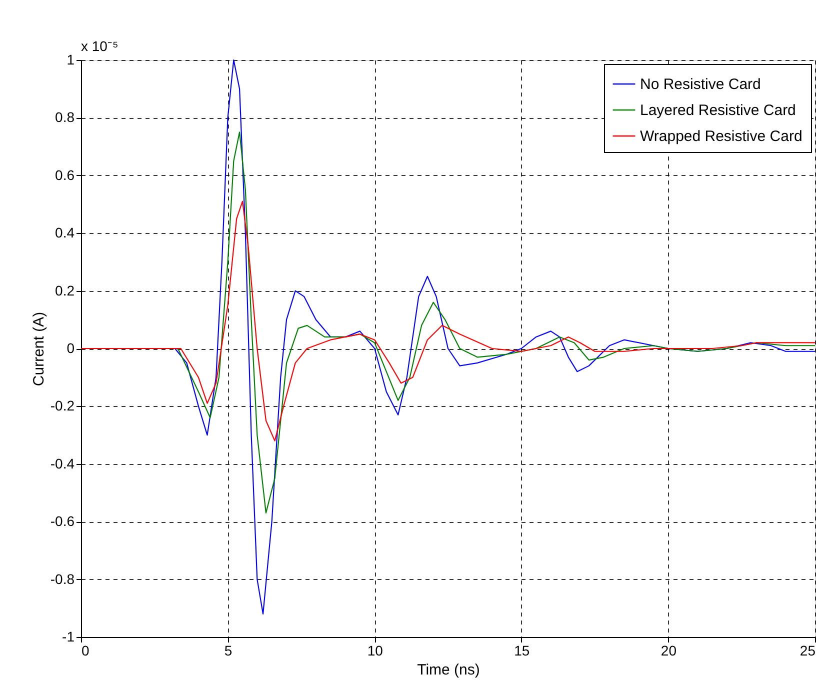  I want to click on x-tick-label: 20, so click(668, 650).